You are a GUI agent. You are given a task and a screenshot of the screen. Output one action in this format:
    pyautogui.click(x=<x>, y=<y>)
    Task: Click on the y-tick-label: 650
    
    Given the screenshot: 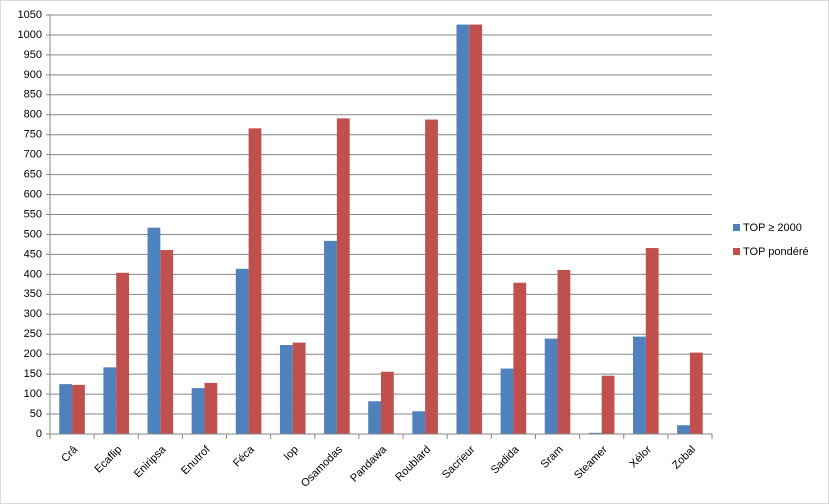 What is the action you would take?
    pyautogui.click(x=33, y=175)
    